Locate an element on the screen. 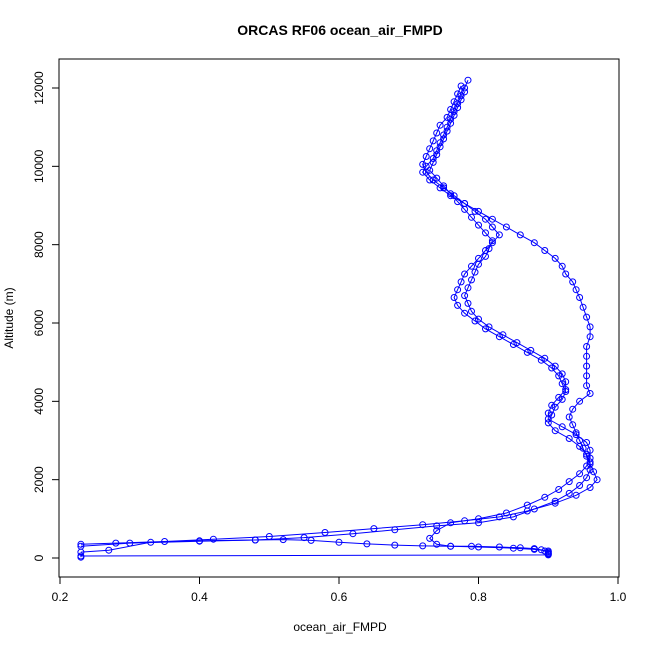 The image size is (650, 655). y-tick-label: 12000 is located at coordinates (39, 88).